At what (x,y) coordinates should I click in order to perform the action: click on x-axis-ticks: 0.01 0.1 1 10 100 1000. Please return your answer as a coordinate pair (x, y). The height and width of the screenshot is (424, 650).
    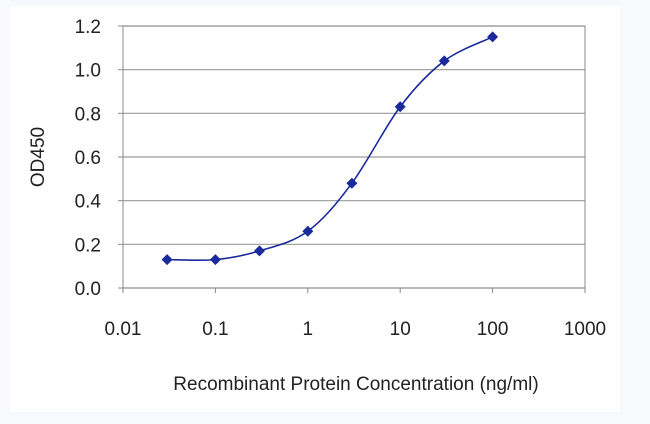
    Looking at the image, I should click on (355, 314).